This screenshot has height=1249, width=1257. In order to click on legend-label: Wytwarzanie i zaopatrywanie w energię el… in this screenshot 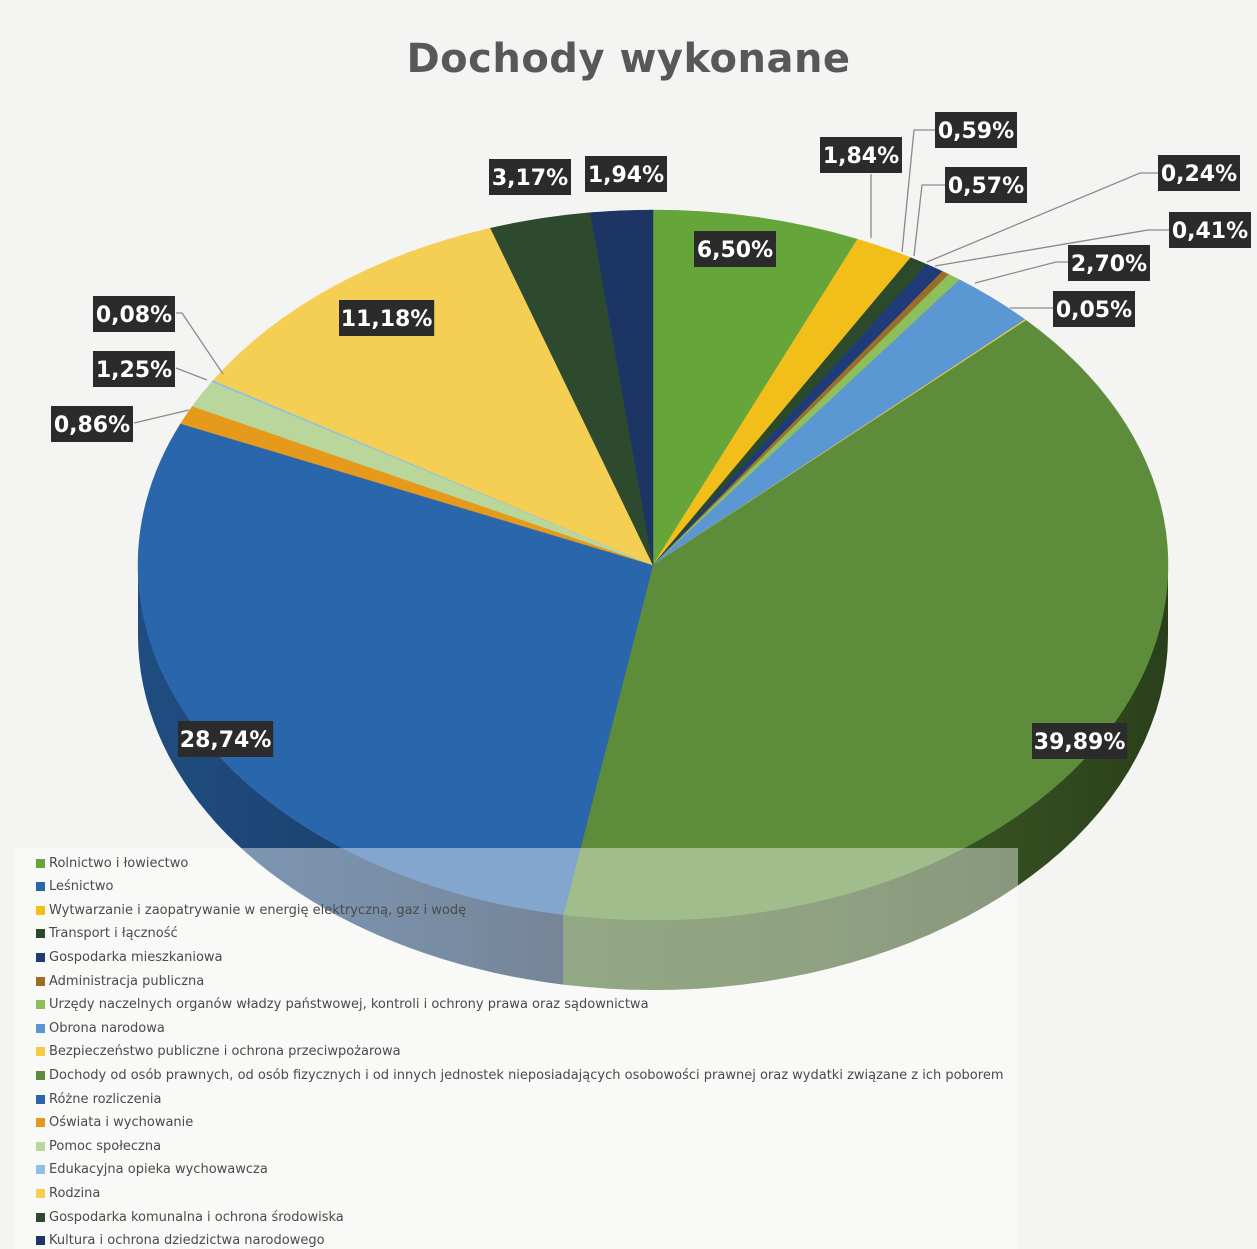, I will do `click(258, 910)`.